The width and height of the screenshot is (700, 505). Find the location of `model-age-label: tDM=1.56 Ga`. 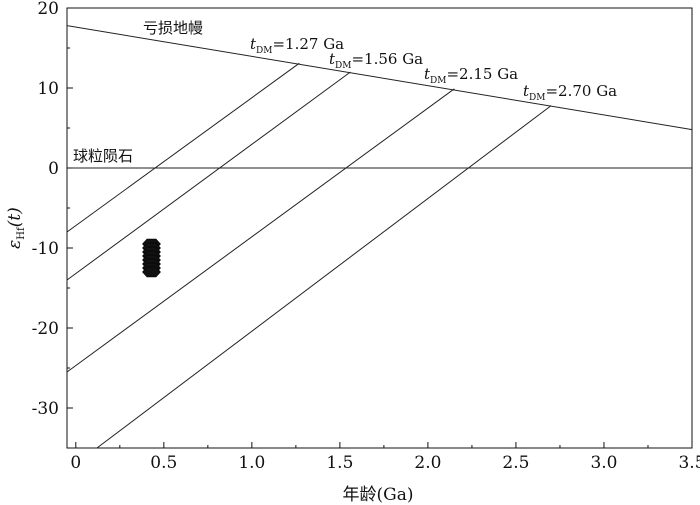

model-age-label: tDM=1.56 Ga is located at coordinates (376, 60).